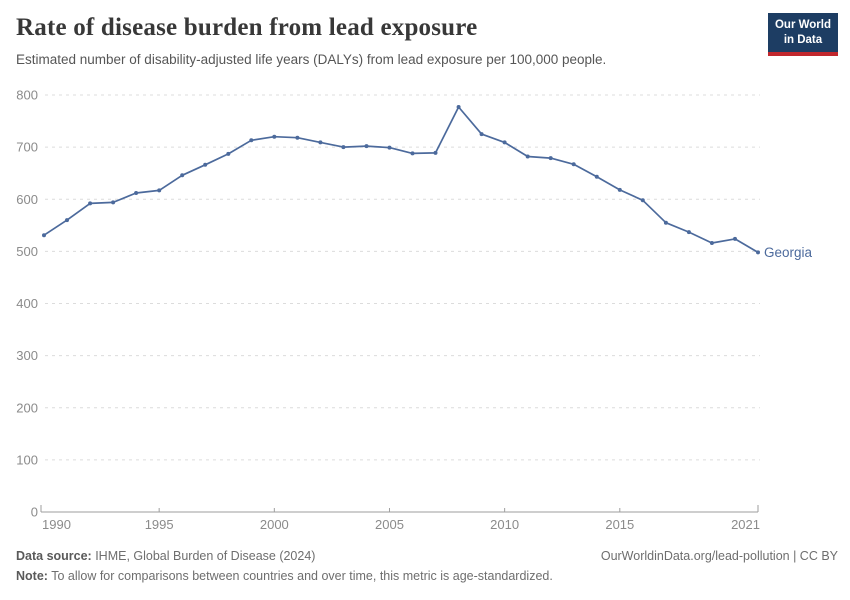 This screenshot has width=850, height=600. I want to click on owid-logo-line2: in Data, so click(803, 39).